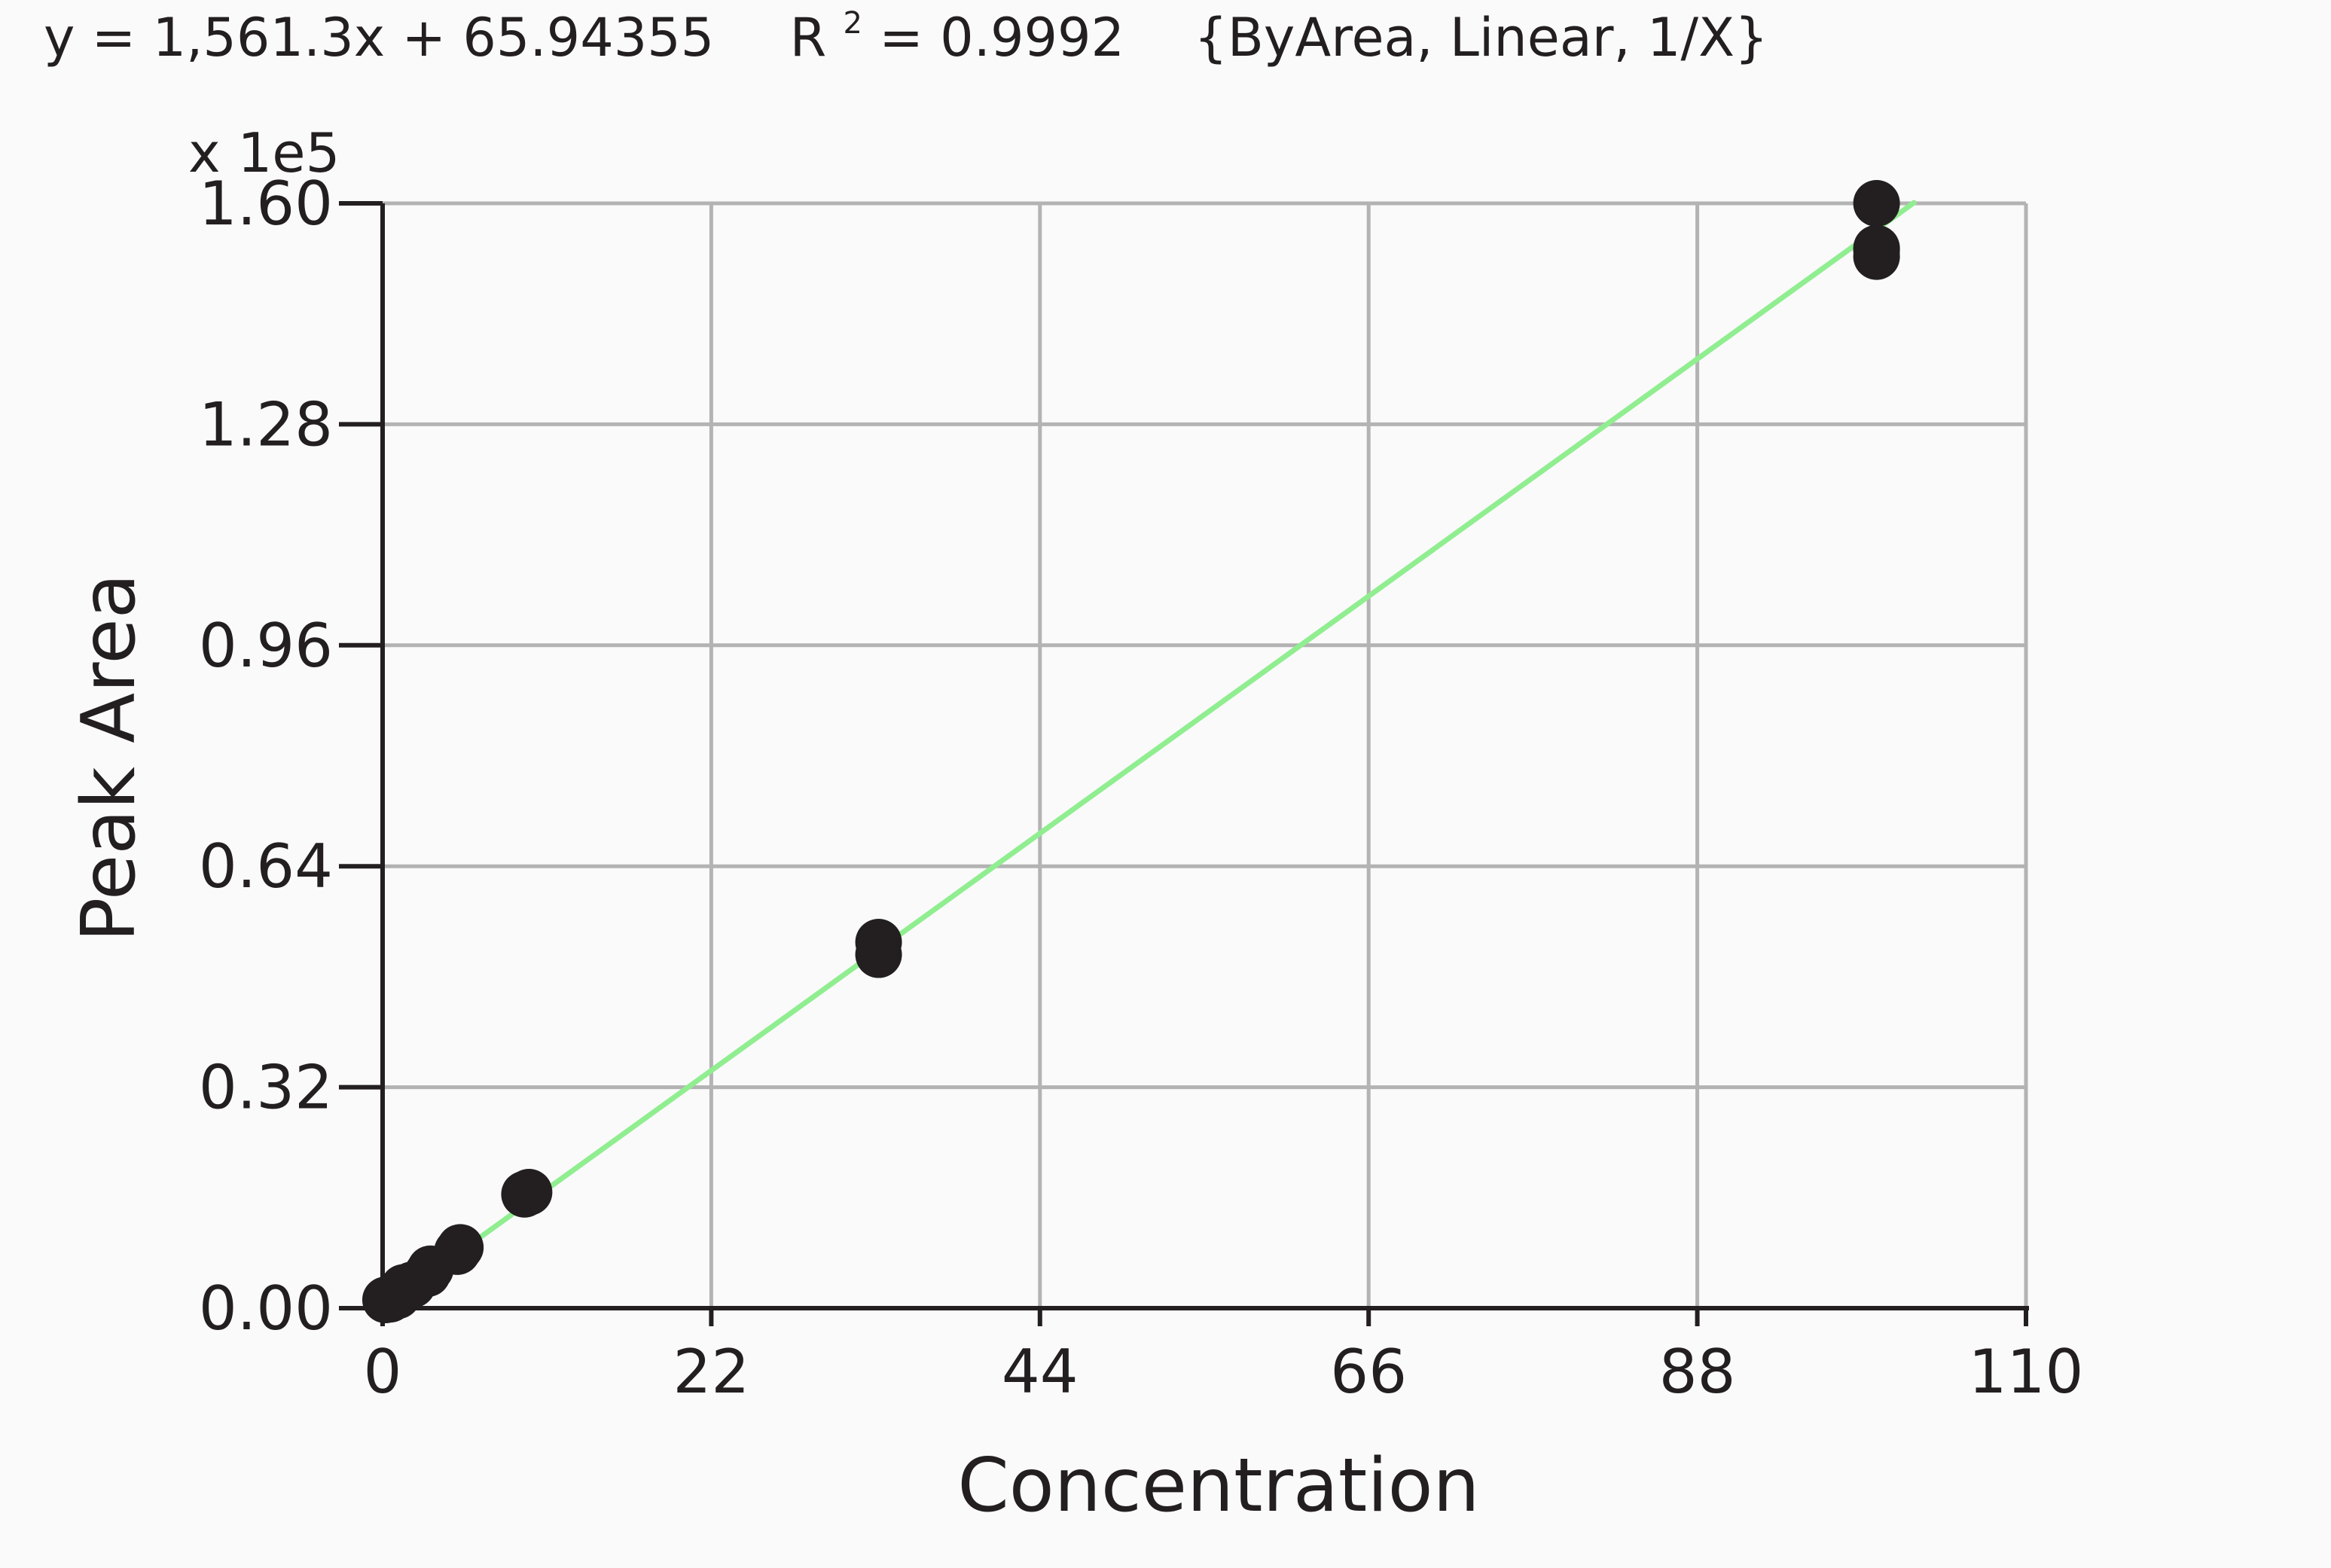 The width and height of the screenshot is (2331, 1568). What do you see at coordinates (1001, 38) in the screenshot?
I see `r-squared-value: = 0.9992` at bounding box center [1001, 38].